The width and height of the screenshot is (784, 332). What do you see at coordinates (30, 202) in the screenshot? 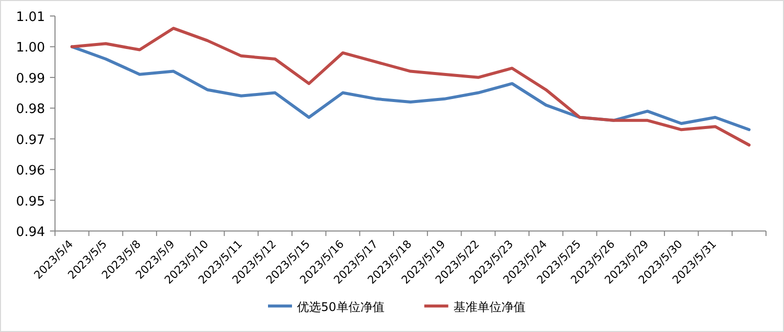
I see `y-tick-label: 0.95` at bounding box center [30, 202].